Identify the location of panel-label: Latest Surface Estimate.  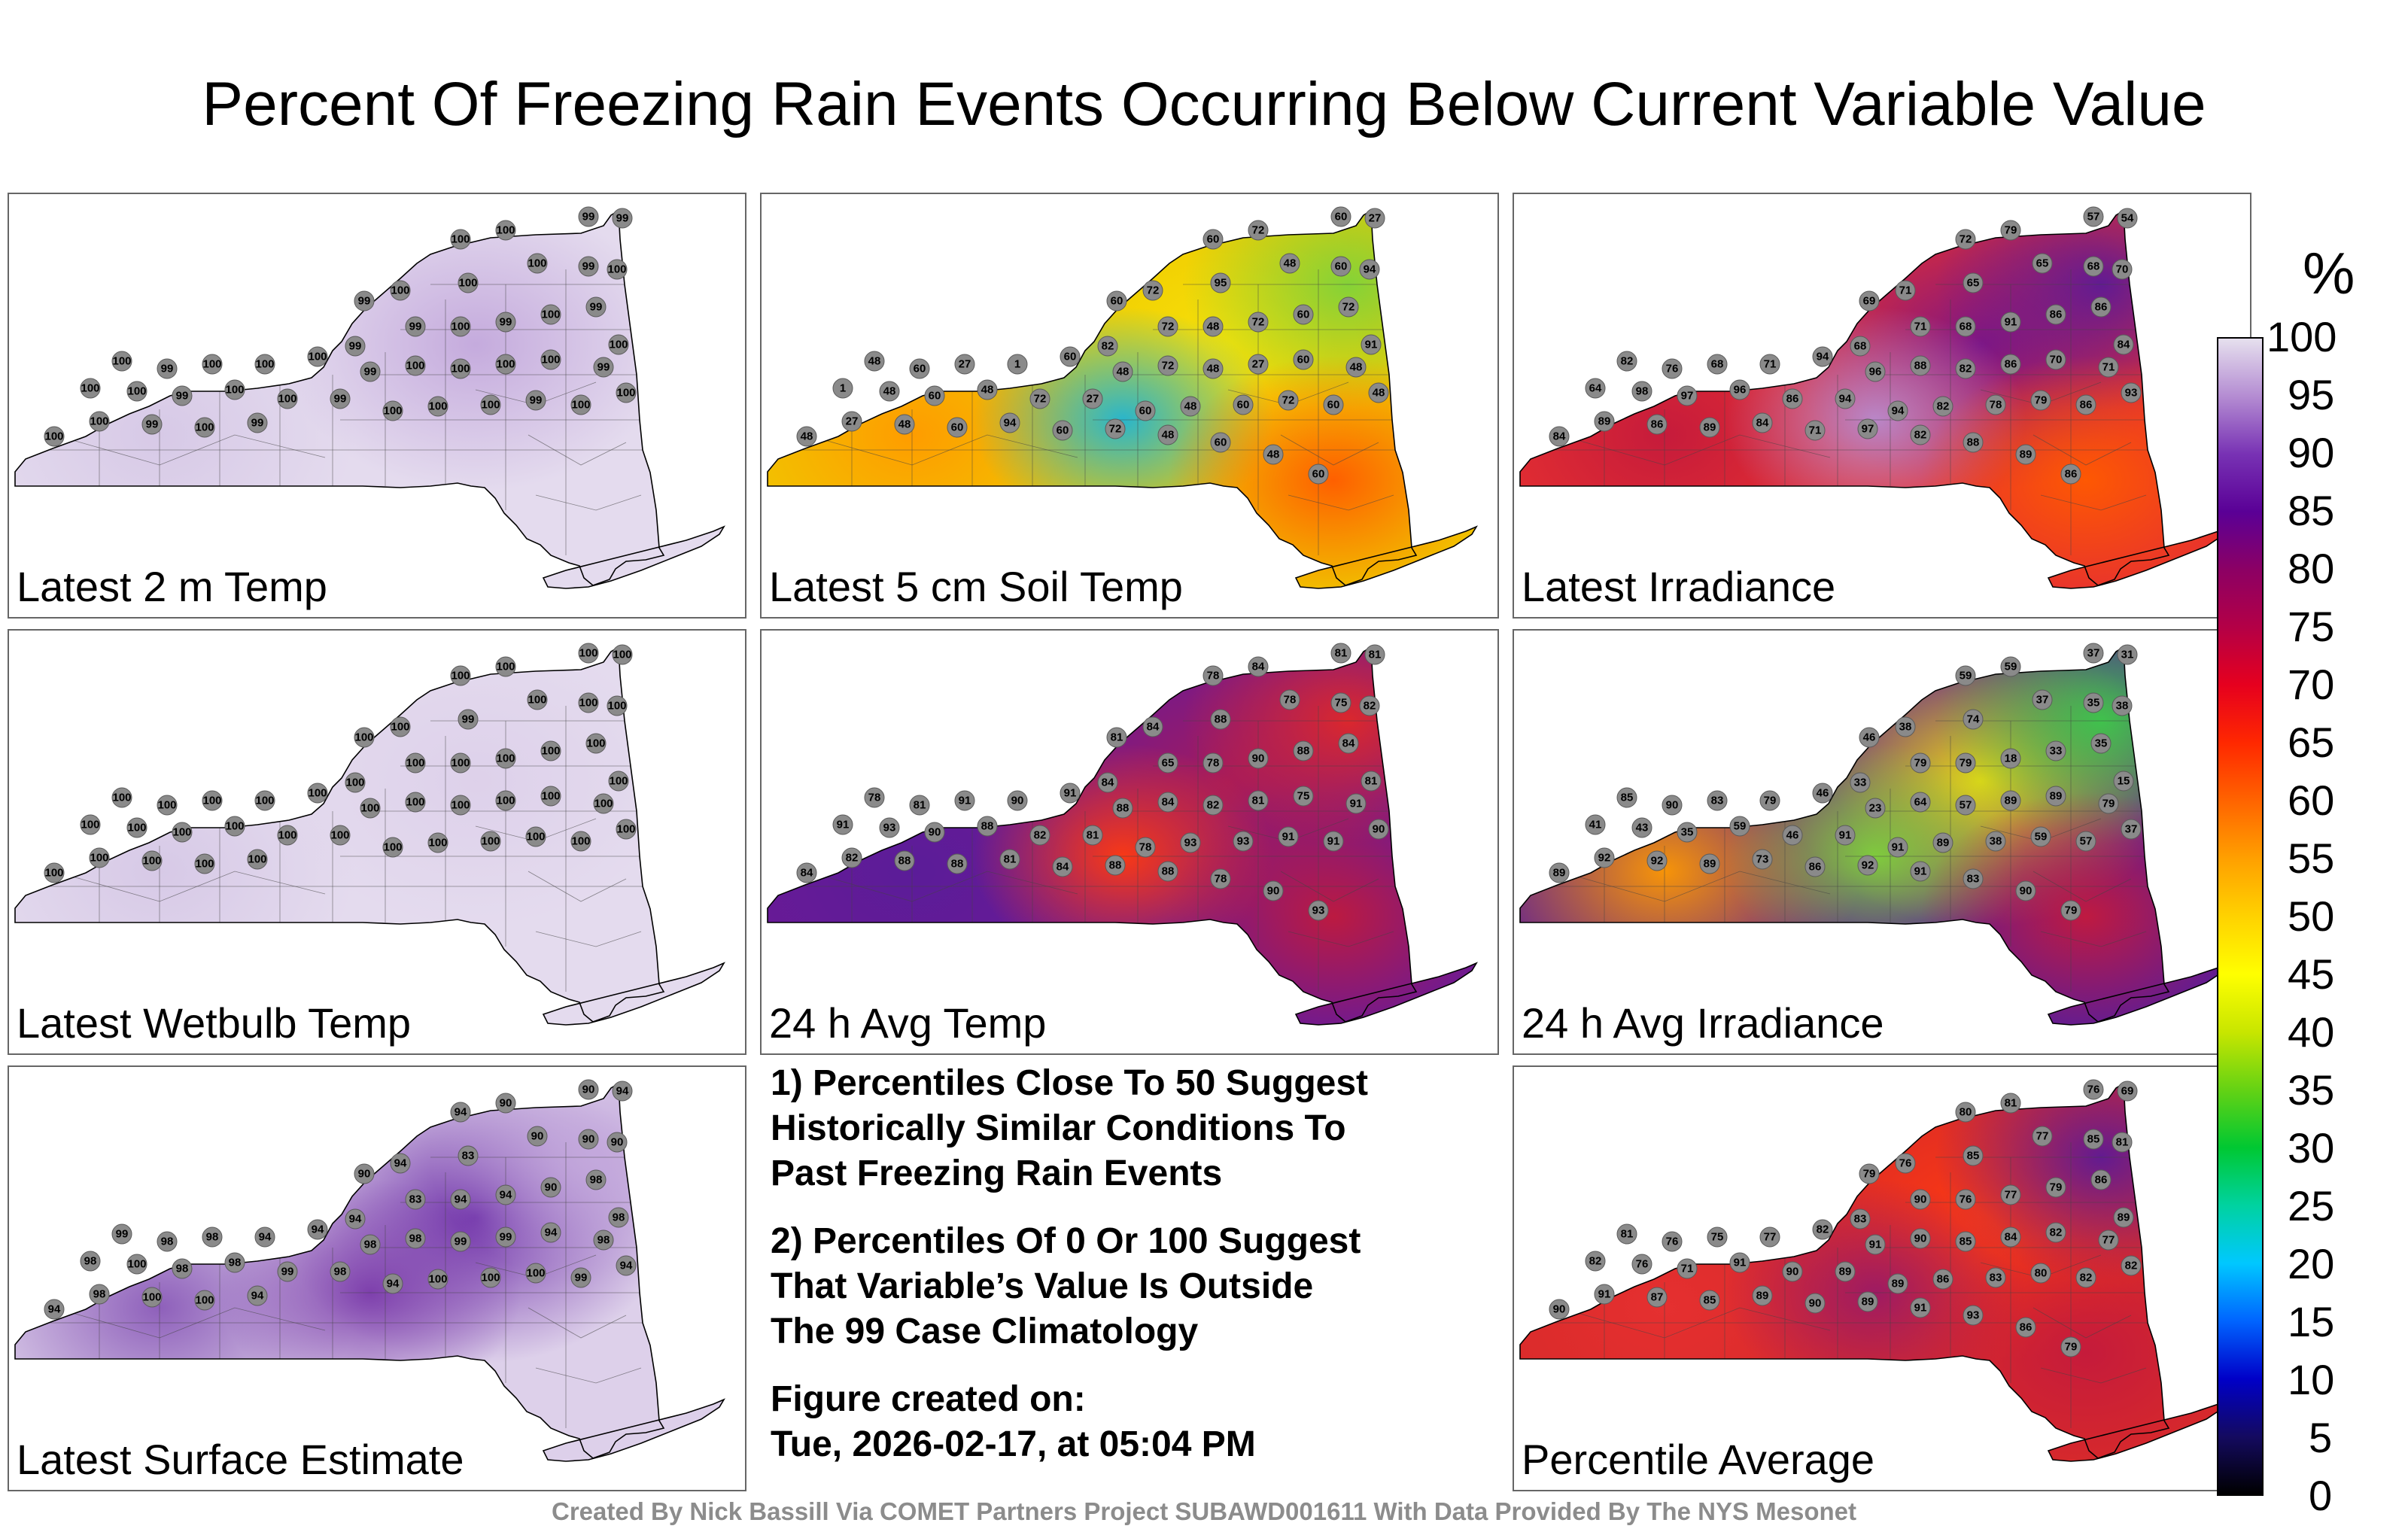
(240, 1459).